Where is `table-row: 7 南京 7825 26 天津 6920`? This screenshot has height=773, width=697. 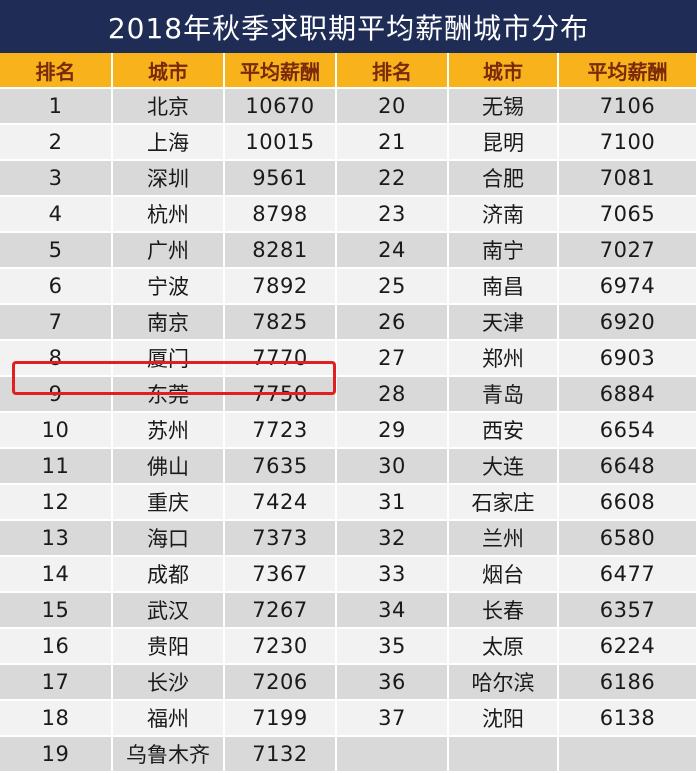
table-row: 7 南京 7825 26 天津 6920 is located at coordinates (348, 322).